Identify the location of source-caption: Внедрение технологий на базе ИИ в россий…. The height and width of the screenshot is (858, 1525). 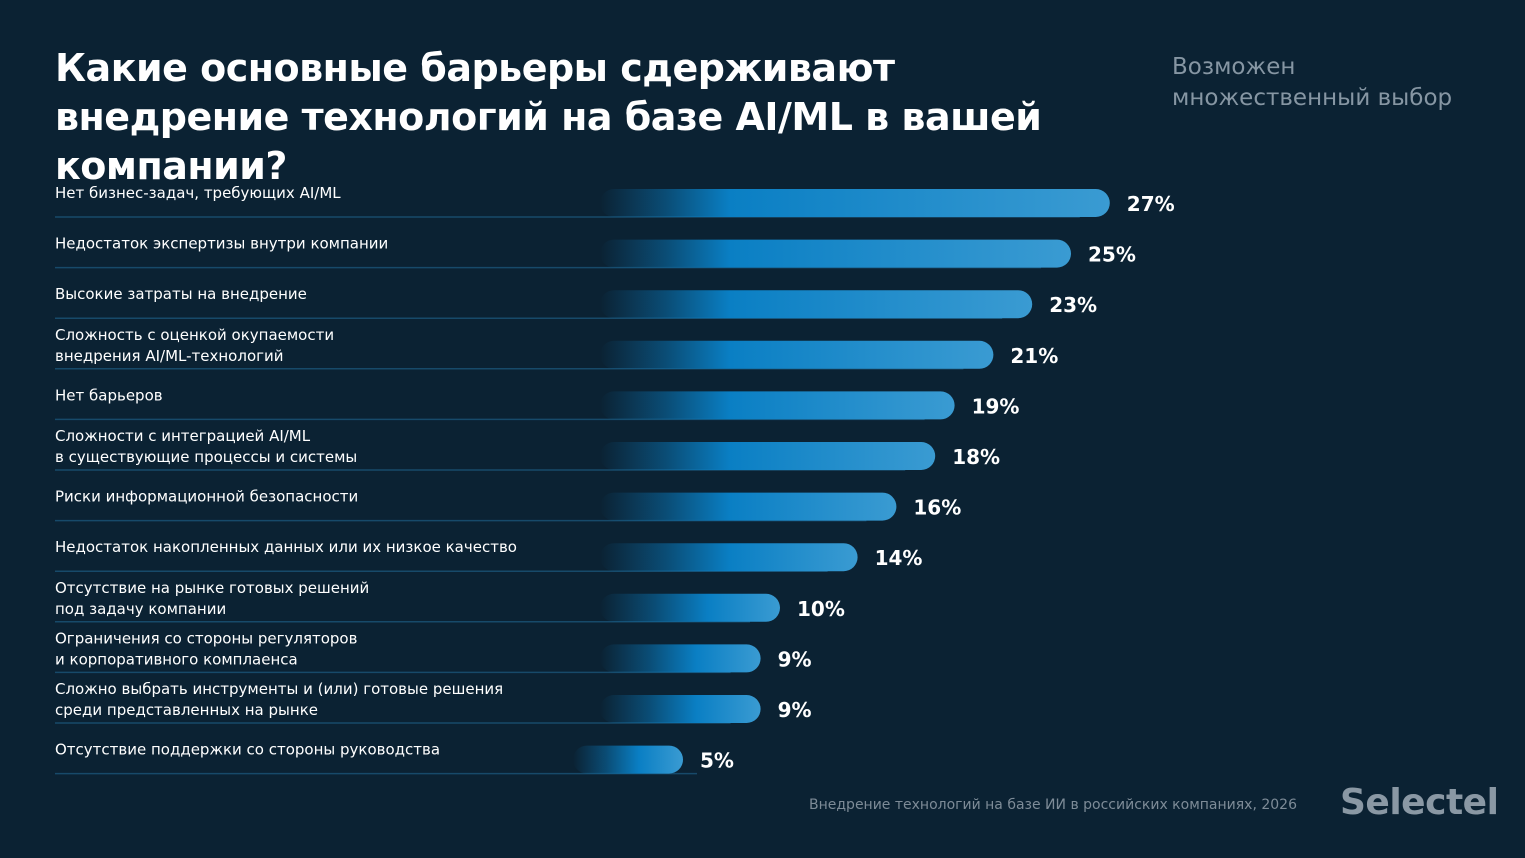
(1053, 805).